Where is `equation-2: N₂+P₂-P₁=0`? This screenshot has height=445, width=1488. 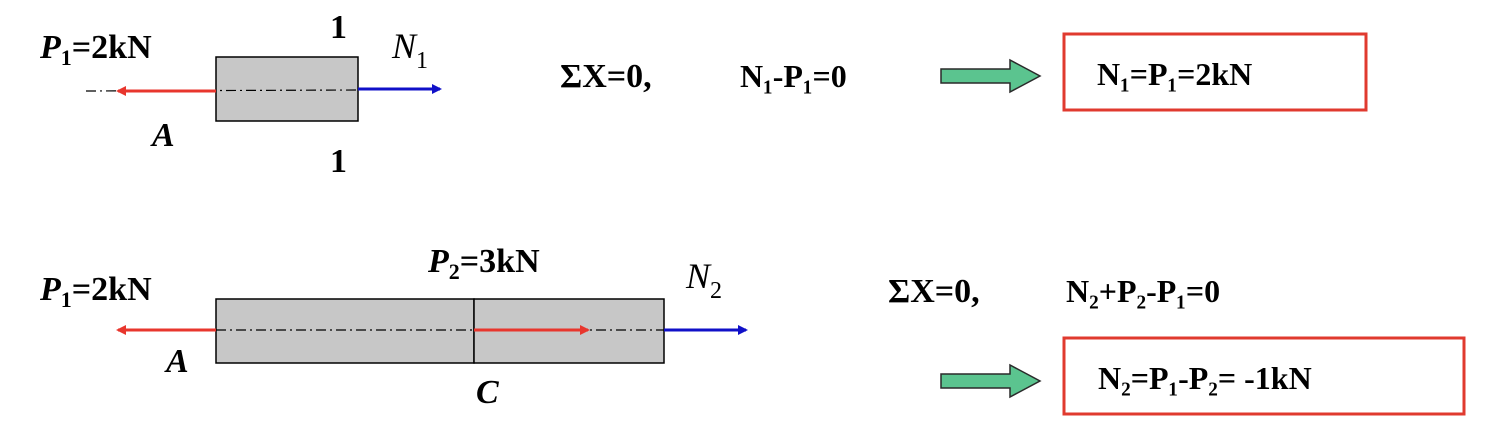
equation-2: N₂+P₂-P₁=0 is located at coordinates (1143, 291).